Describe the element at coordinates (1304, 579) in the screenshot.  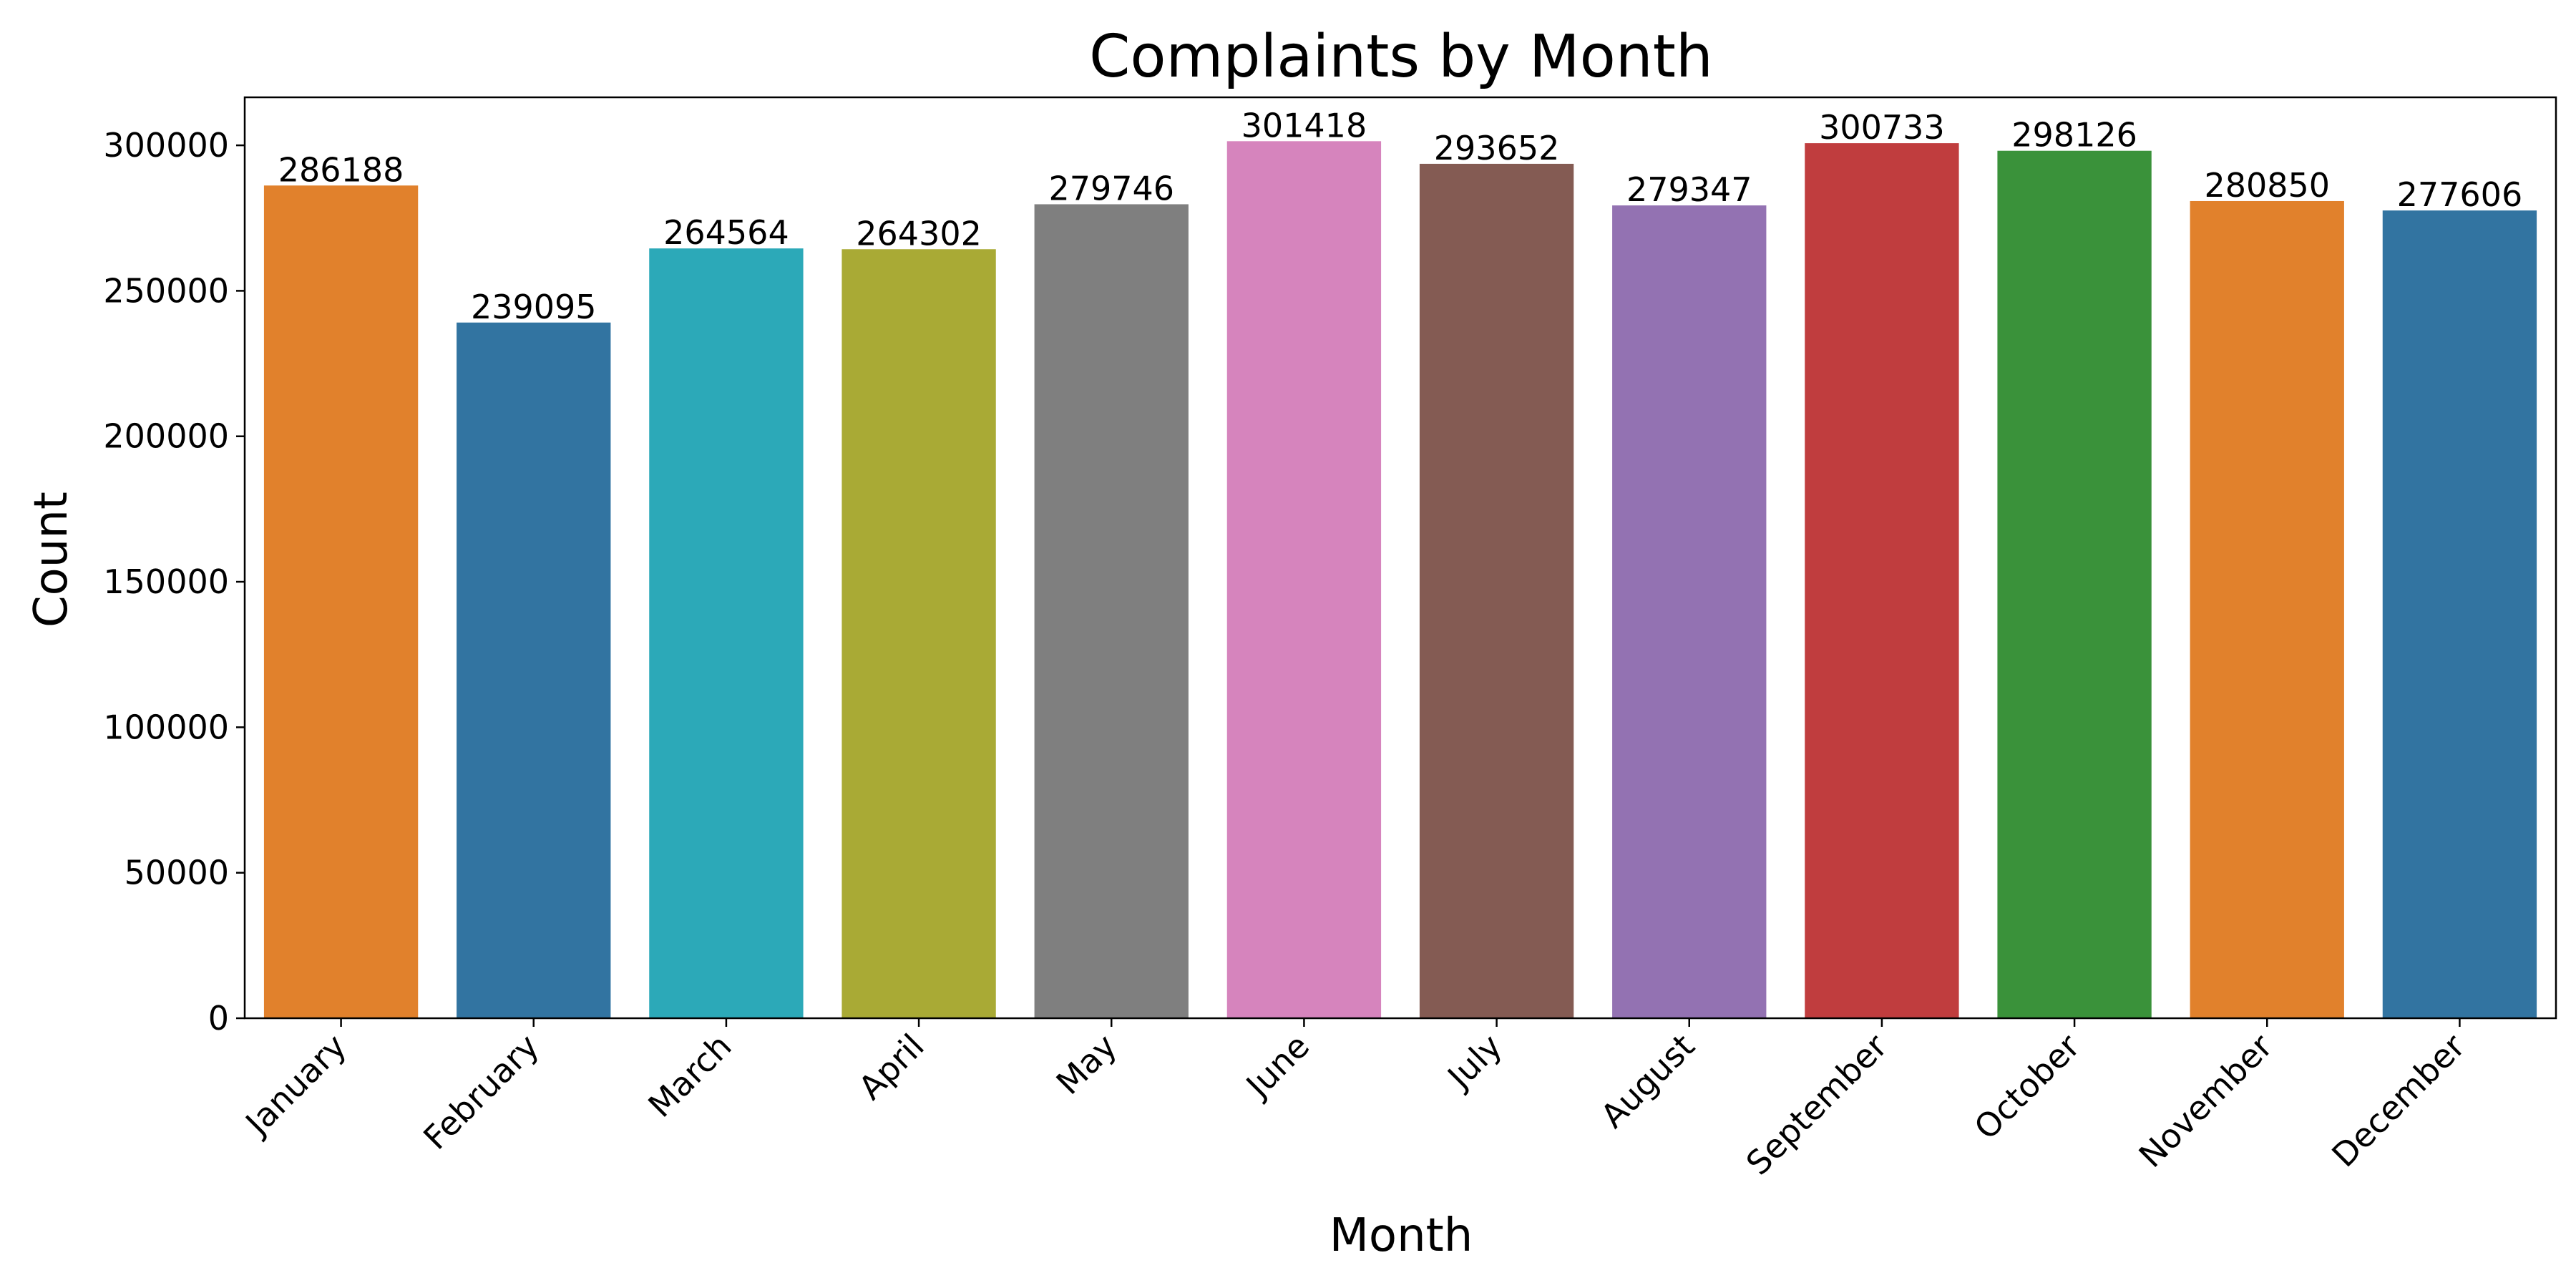
I see `bar-june` at that location.